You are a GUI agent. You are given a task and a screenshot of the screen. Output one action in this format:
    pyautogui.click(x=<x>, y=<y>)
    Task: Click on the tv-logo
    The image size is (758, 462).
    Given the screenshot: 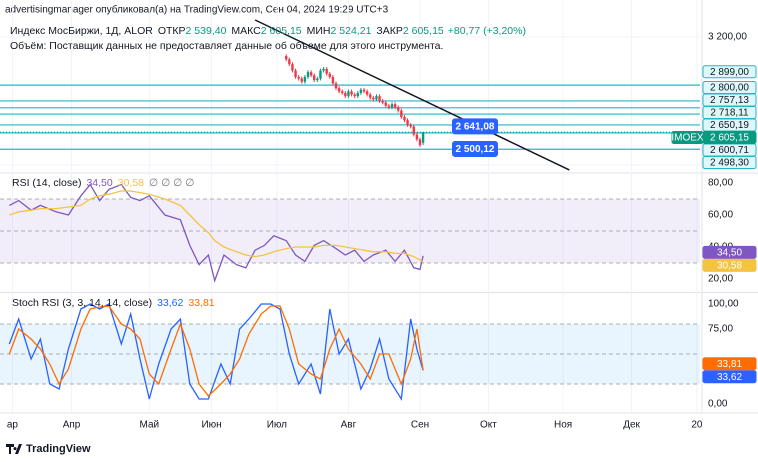 What is the action you would take?
    pyautogui.click(x=14, y=449)
    